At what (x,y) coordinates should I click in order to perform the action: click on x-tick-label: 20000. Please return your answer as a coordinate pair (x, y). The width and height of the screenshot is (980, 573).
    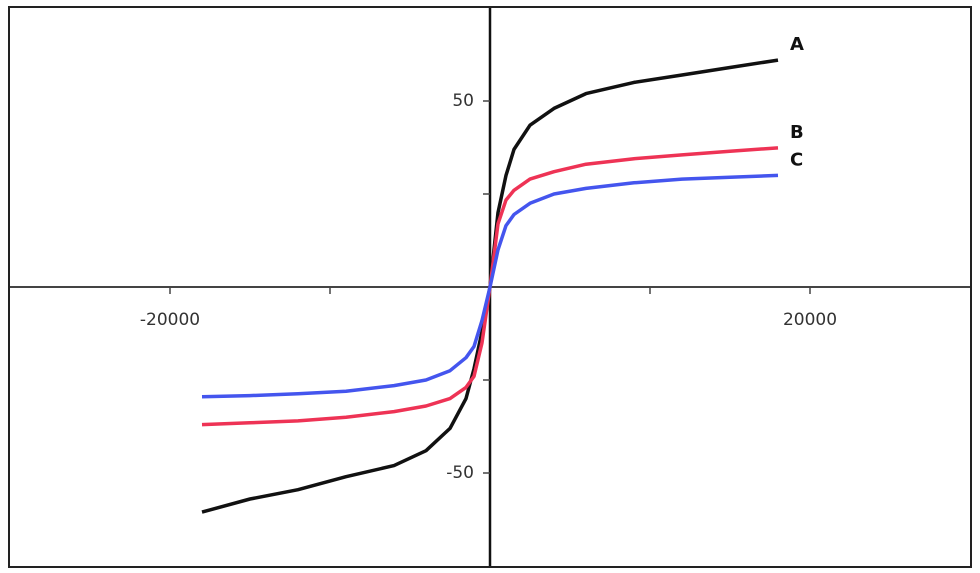
    Looking at the image, I should click on (810, 320).